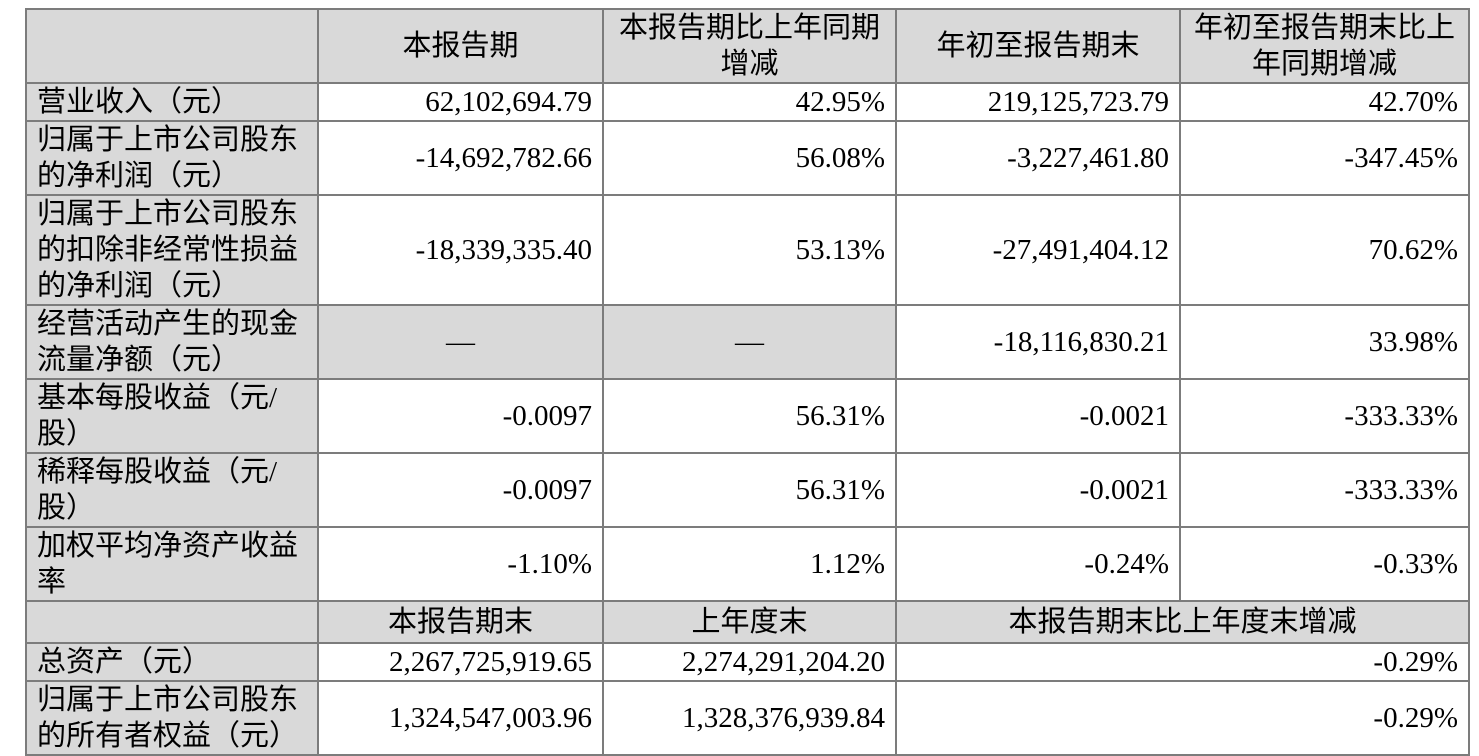 This screenshot has width=1479, height=756. I want to click on weighted-avg-roe-label: 加权平均净资产收益率, so click(172, 564).